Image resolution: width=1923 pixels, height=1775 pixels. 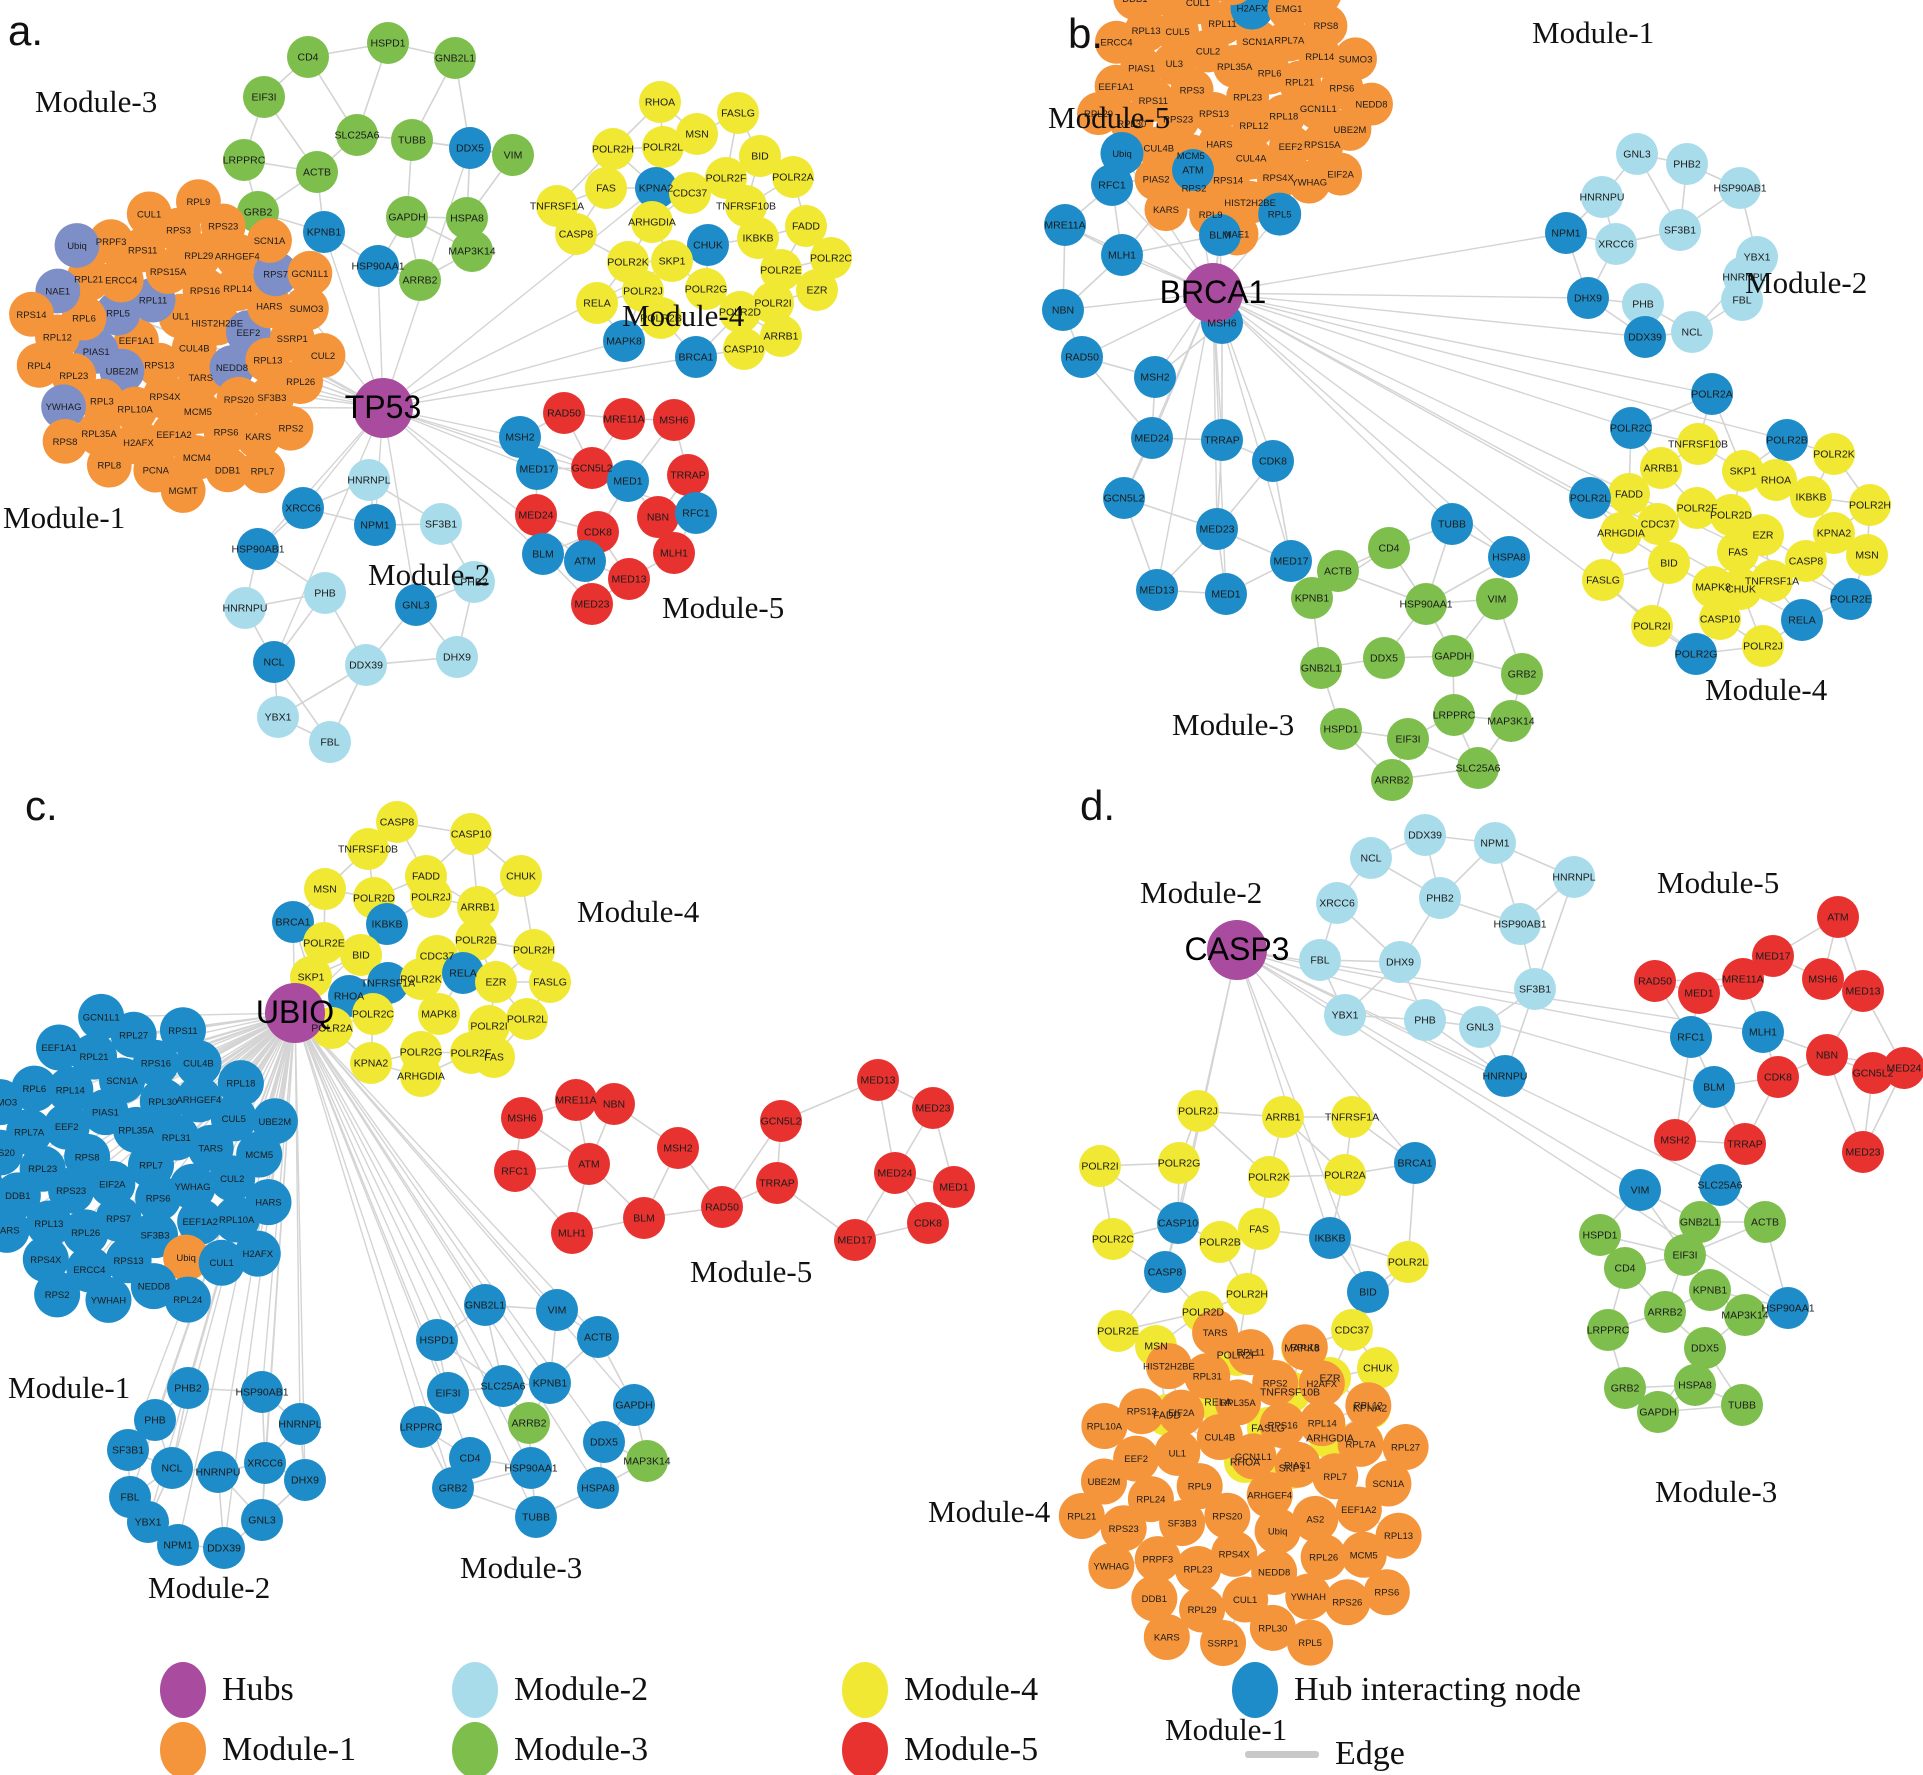 What do you see at coordinates (373, 1014) in the screenshot?
I see `node-polr2c` at bounding box center [373, 1014].